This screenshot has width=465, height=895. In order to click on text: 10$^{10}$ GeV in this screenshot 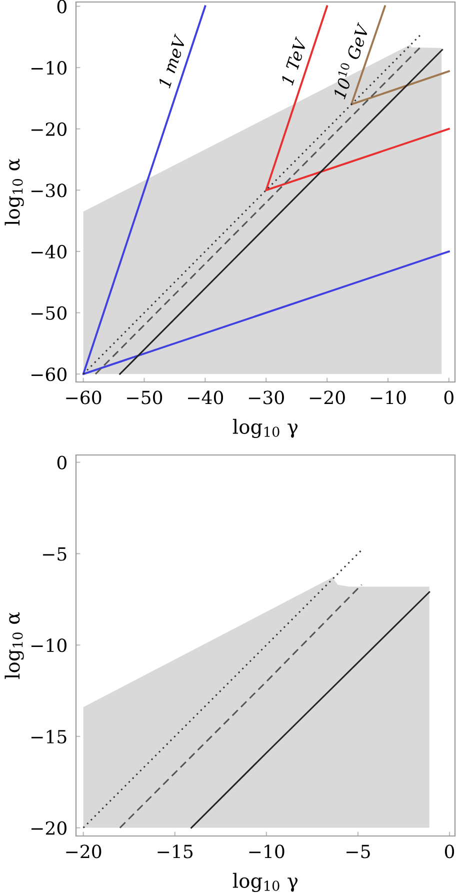, I will do `click(350, 60)`.